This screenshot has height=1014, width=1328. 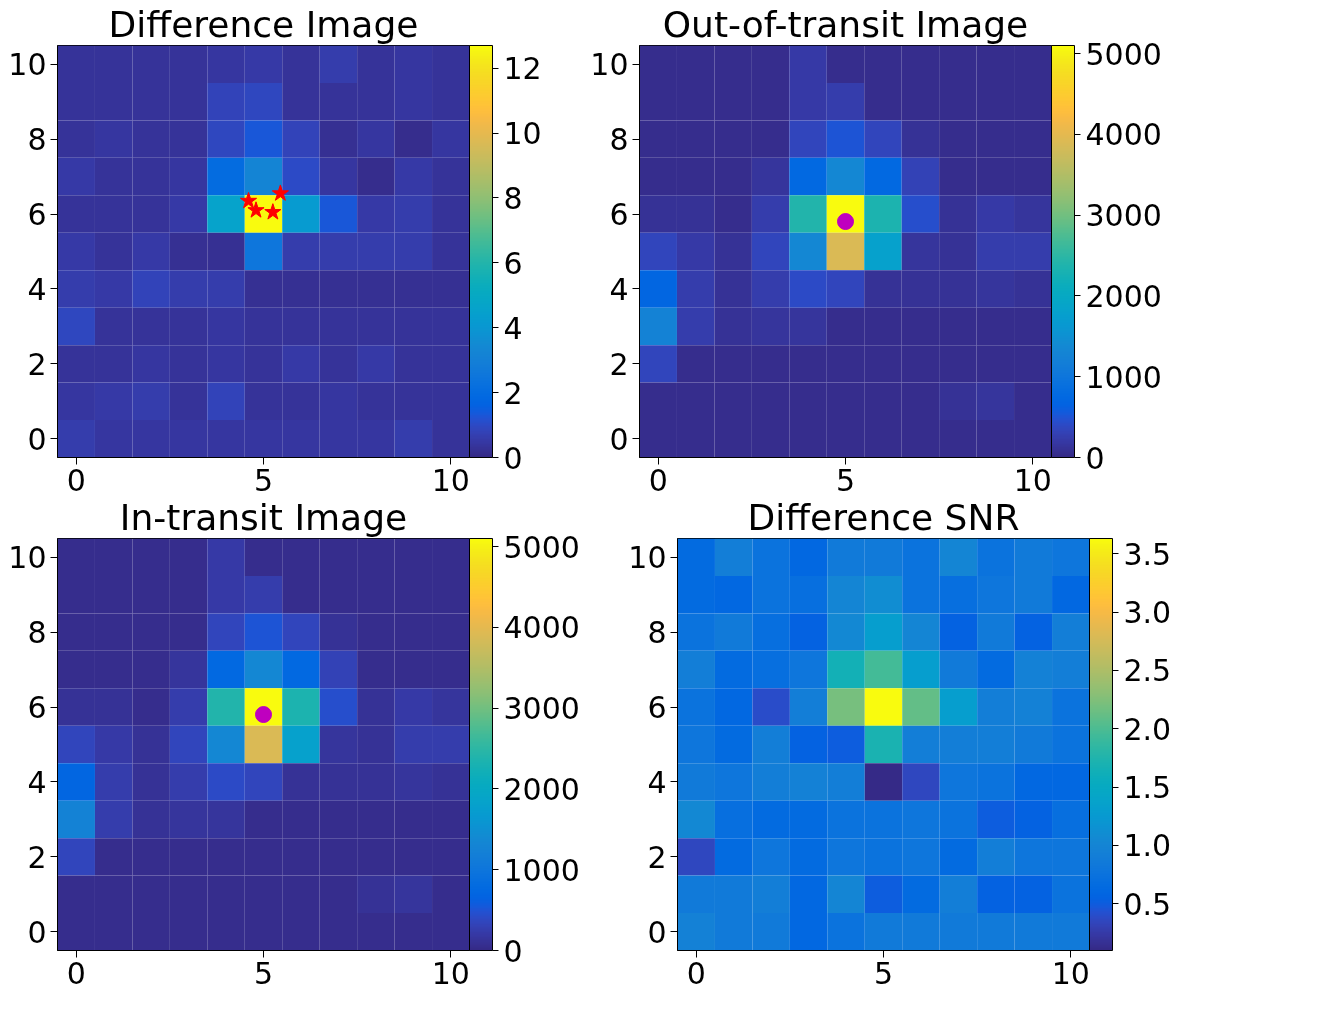 What do you see at coordinates (522, 134) in the screenshot?
I see `color-bar-label: 10` at bounding box center [522, 134].